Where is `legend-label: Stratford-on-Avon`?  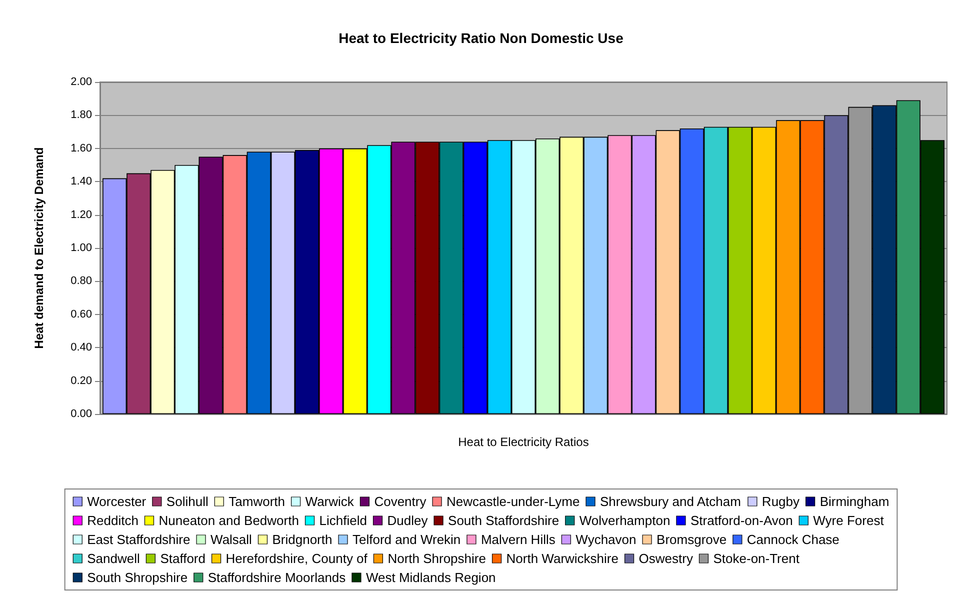
legend-label: Stratford-on-Avon is located at coordinates (741, 520).